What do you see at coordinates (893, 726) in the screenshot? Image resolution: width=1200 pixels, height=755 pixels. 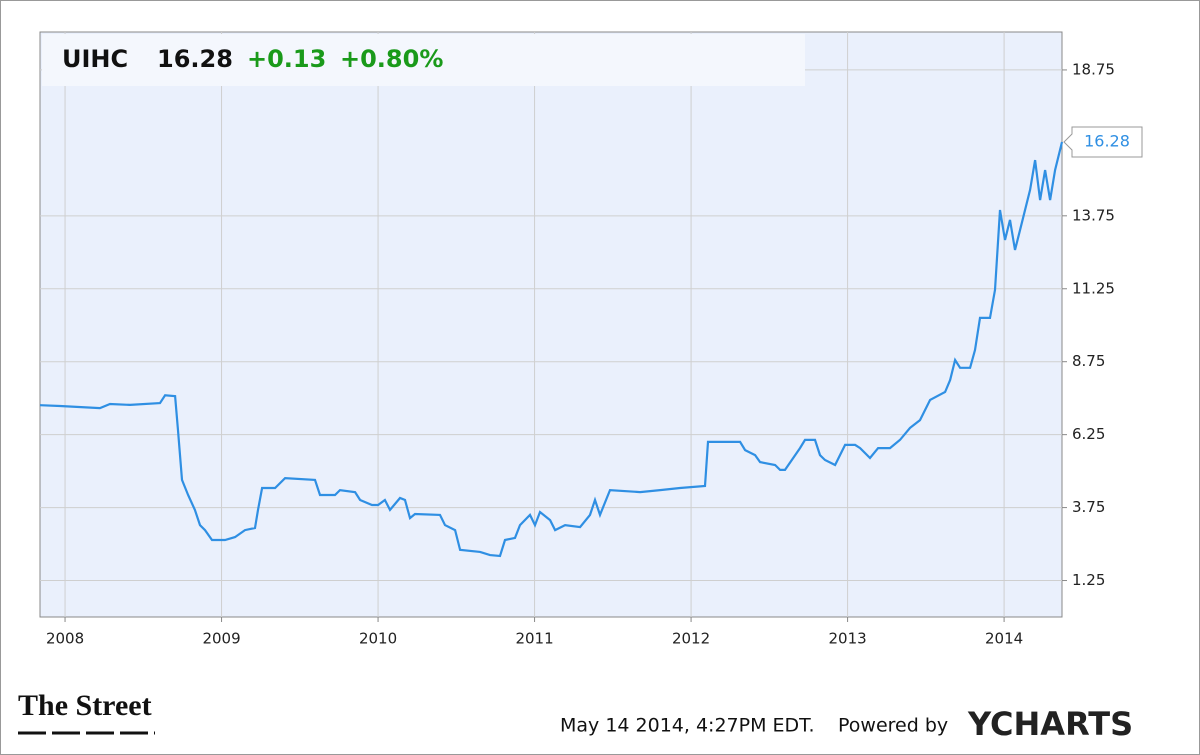 I see `powered-by: Powered by` at bounding box center [893, 726].